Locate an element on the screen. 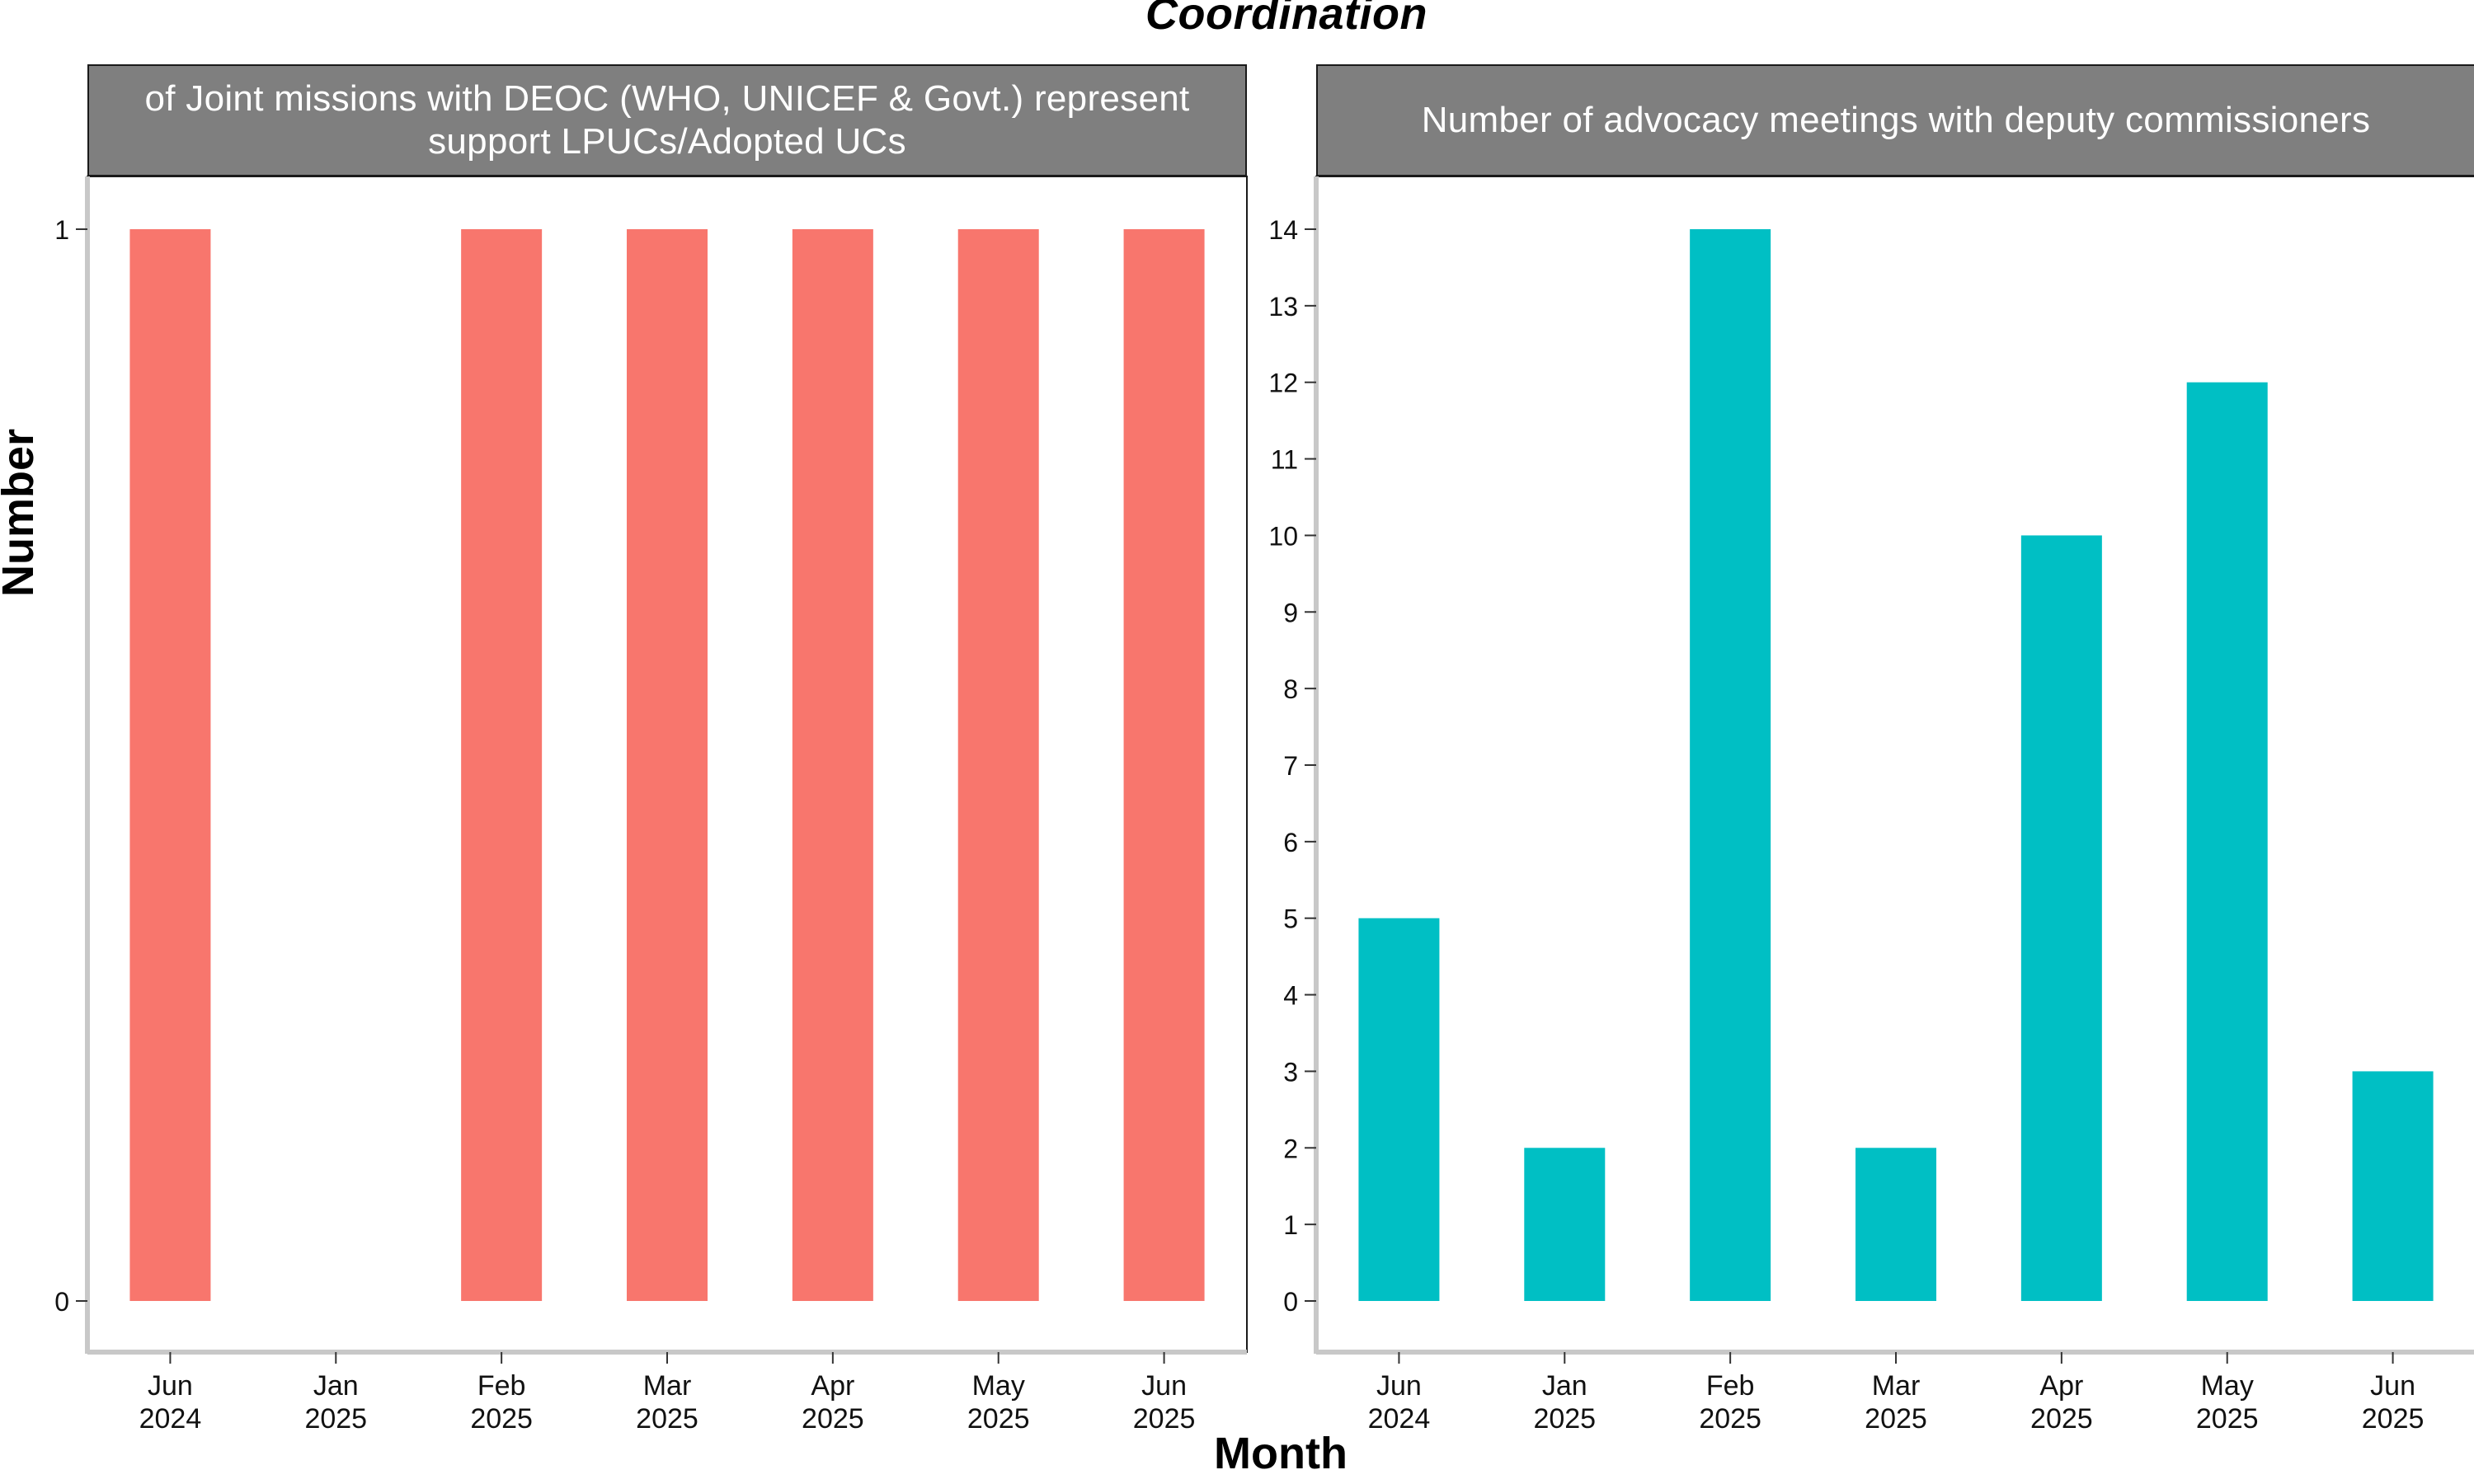 This screenshot has height=1484, width=2474. panel-2-x-tick-label-4: Mar is located at coordinates (1896, 1386).